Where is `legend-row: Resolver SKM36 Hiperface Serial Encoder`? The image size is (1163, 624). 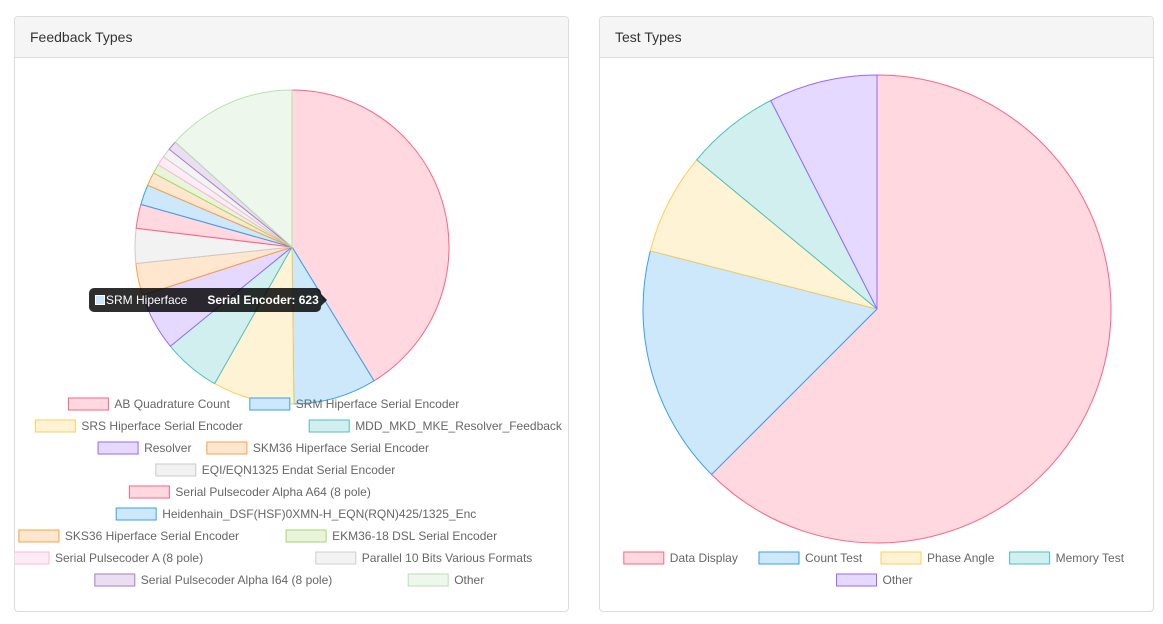
legend-row: Resolver SKM36 Hiperface Serial Encoder is located at coordinates (263, 448).